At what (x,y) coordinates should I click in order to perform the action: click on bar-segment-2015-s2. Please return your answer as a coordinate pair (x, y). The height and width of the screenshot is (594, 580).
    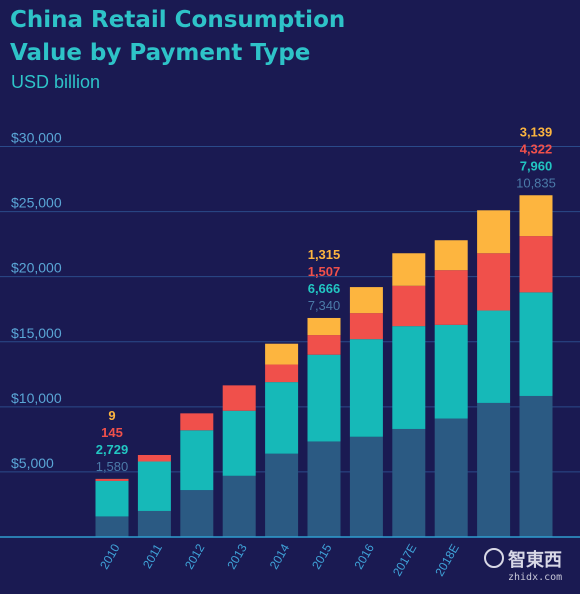
    Looking at the image, I should click on (324, 345).